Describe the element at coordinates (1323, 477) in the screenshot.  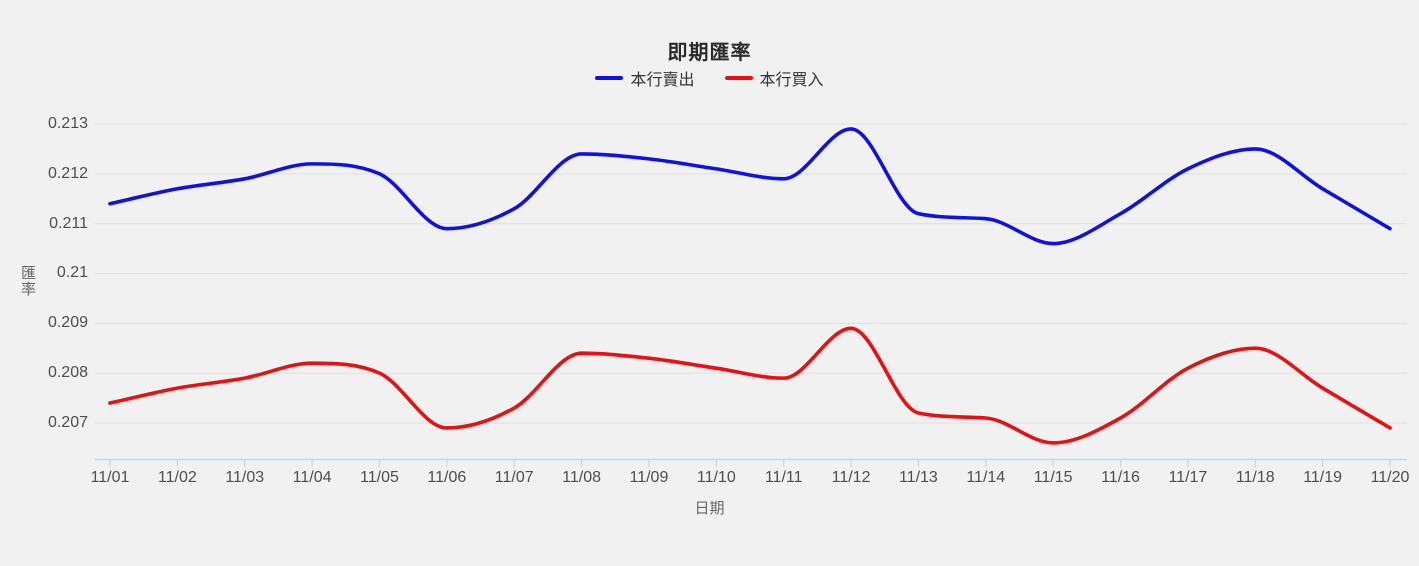
I see `x-tick-label: 11/19` at that location.